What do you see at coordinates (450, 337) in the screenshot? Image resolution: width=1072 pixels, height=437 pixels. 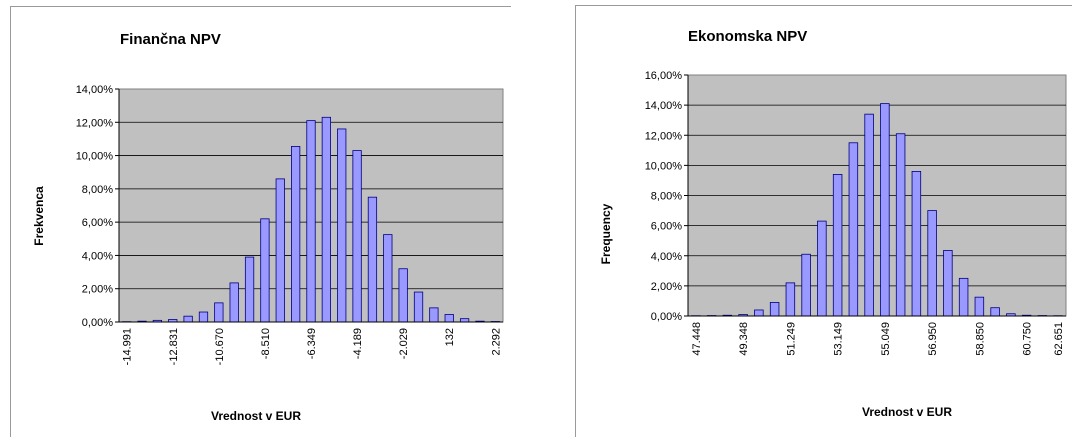 I see `x-tick-label: 132` at bounding box center [450, 337].